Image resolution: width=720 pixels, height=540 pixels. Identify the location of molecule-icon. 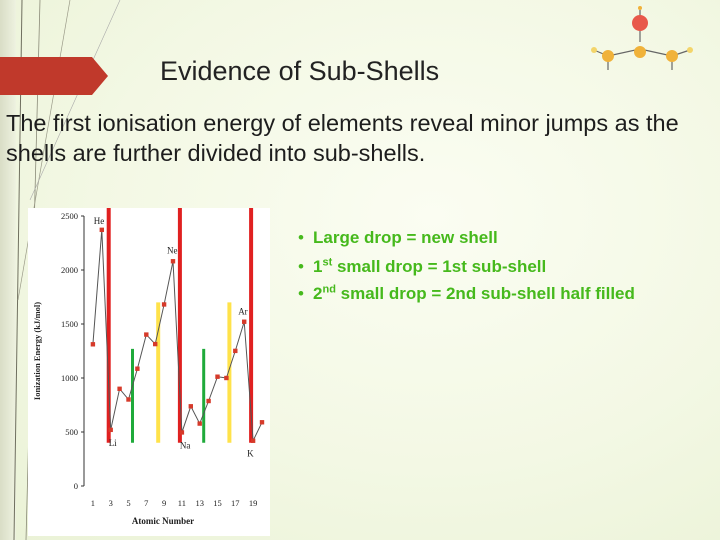
(642, 38).